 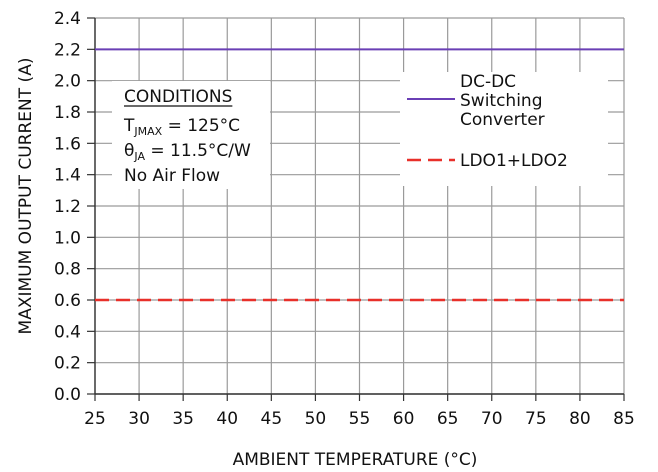 I want to click on y-tick-labels: 0.0 0.2 0.4 0.6 0.8 1.0 1.2 1.4 1.6 1.8 2.0 2.2 2.4, so click(x=67, y=207).